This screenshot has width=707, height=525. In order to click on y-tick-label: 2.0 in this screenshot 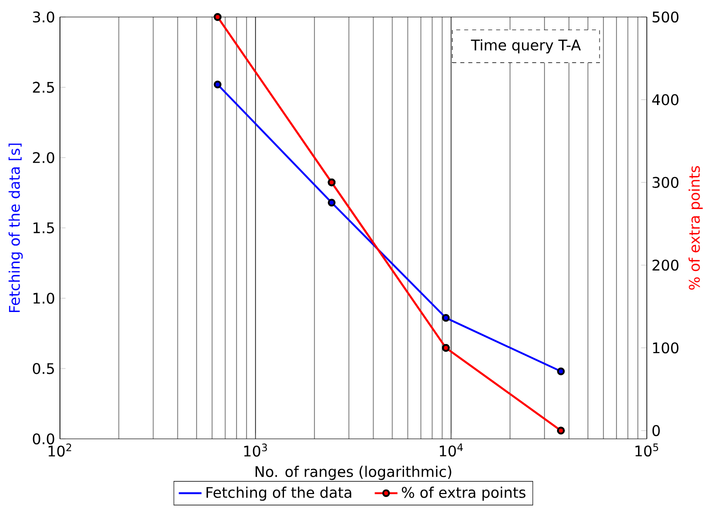, I will do `click(43, 157)`.